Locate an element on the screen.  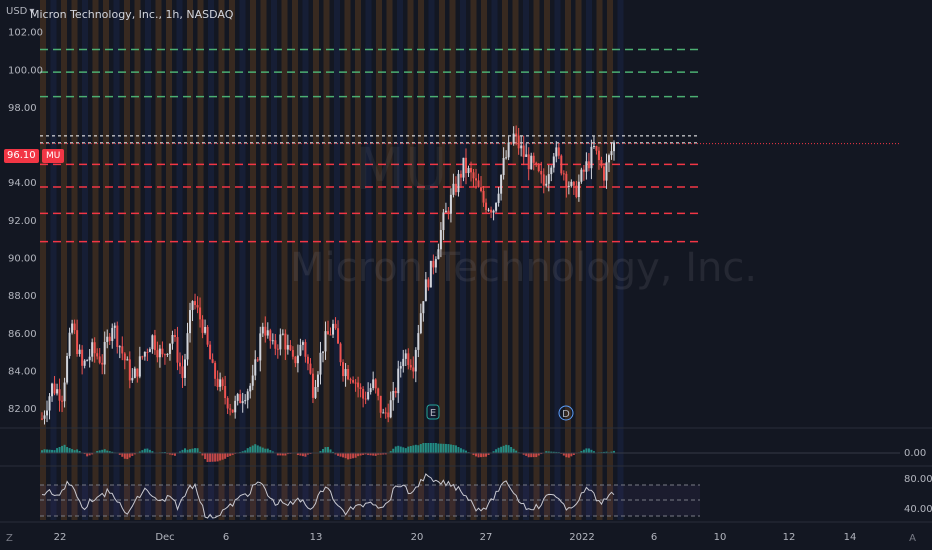
symbol-tag: MU is located at coordinates (53, 156).